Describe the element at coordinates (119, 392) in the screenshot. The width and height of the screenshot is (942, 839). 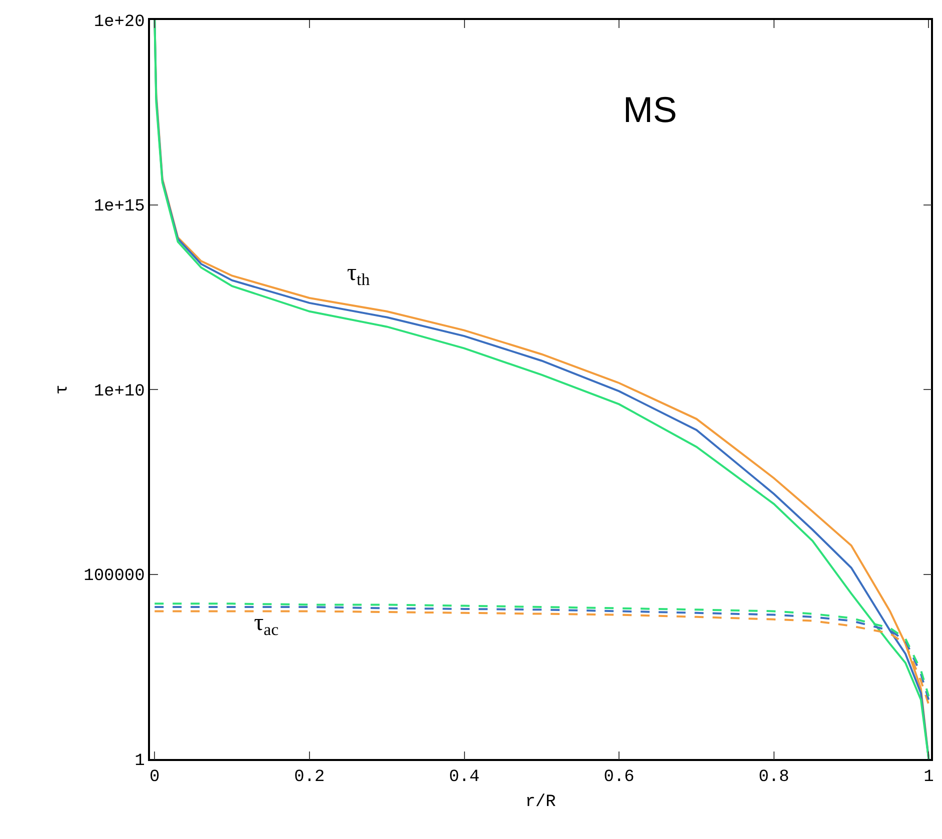
I see `y-tick-label: 1e+10` at that location.